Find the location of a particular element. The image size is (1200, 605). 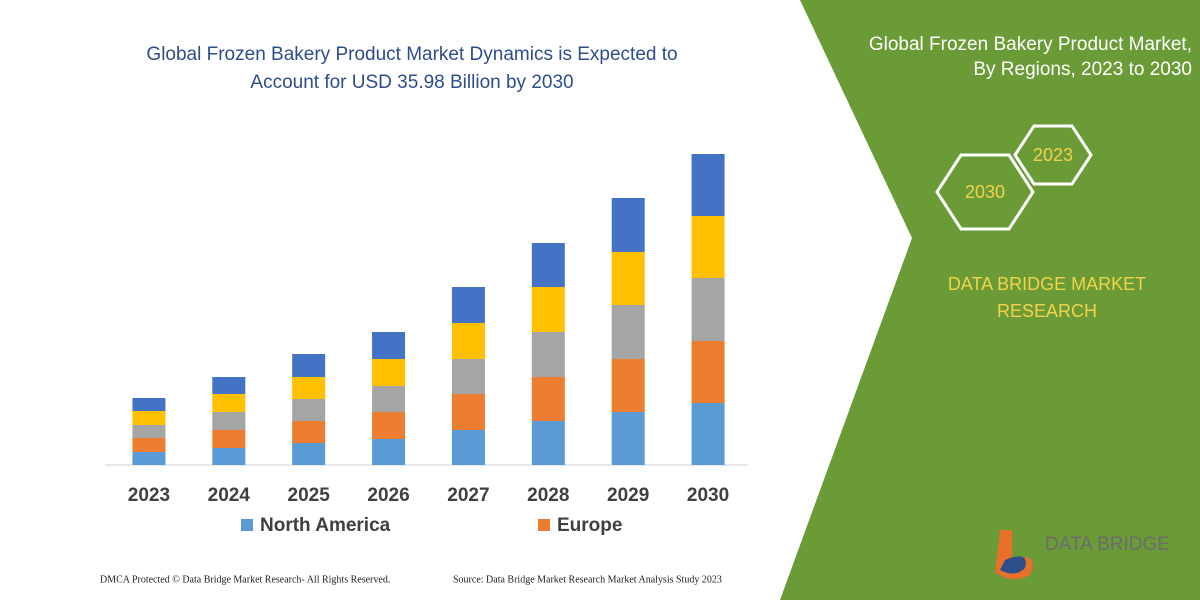

legend-label: North America is located at coordinates (325, 525).